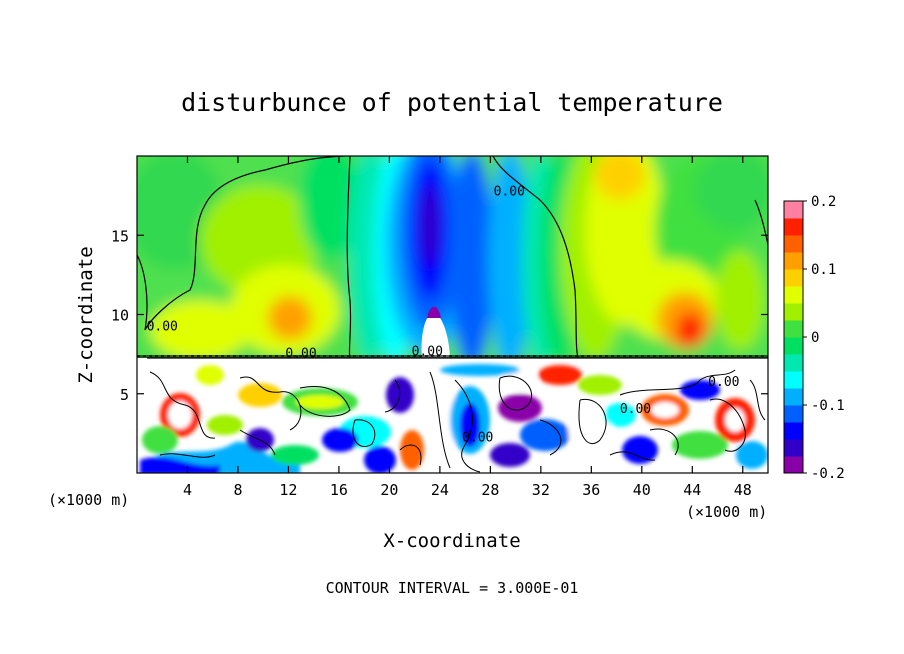 The image size is (904, 654). I want to click on x-tick-label: 20, so click(389, 490).